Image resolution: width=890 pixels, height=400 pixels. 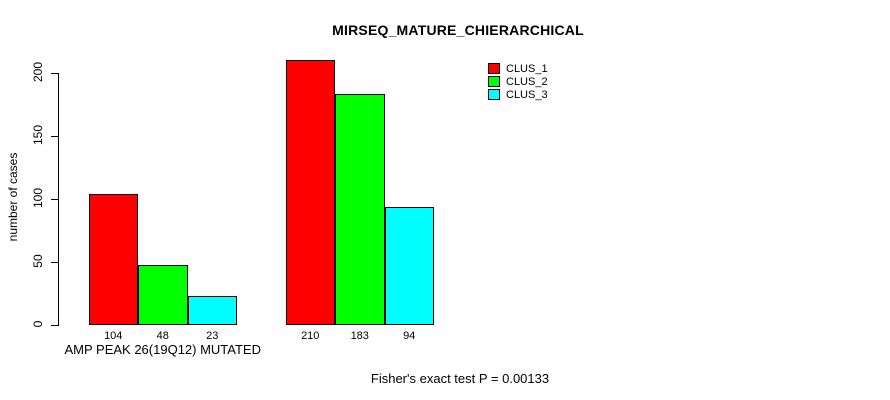 What do you see at coordinates (163, 294) in the screenshot?
I see `bar-clus_2-group1` at bounding box center [163, 294].